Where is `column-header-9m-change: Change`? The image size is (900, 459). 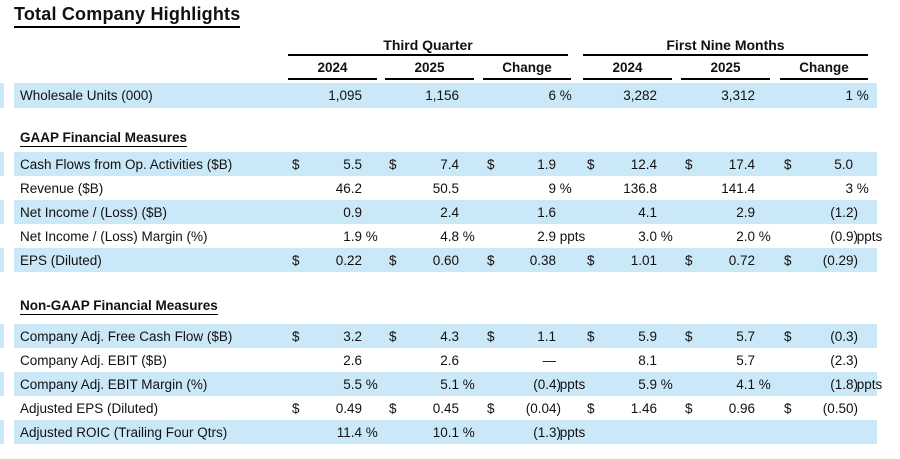 column-header-9m-change: Change is located at coordinates (824, 69).